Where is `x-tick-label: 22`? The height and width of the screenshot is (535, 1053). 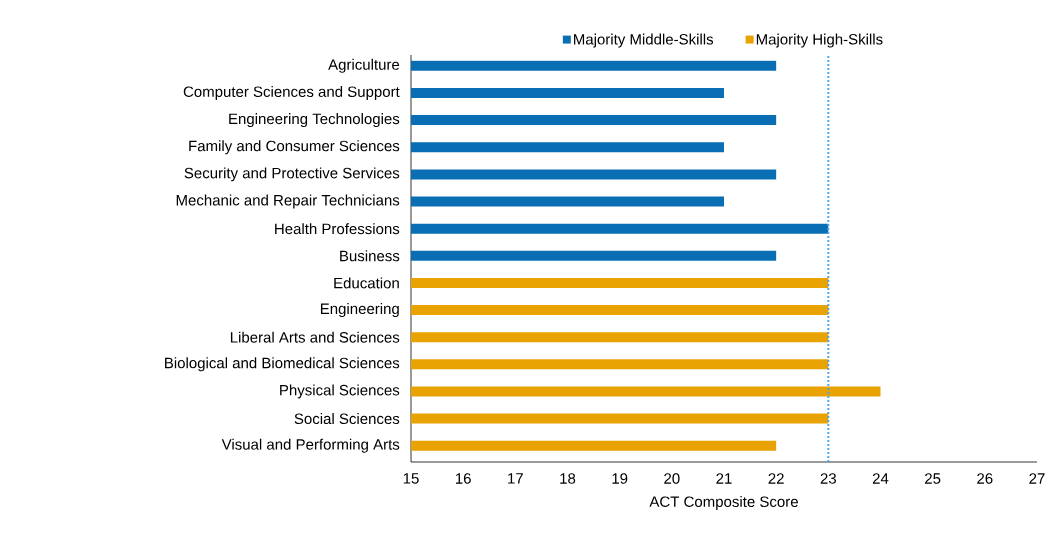
x-tick-label: 22 is located at coordinates (776, 478).